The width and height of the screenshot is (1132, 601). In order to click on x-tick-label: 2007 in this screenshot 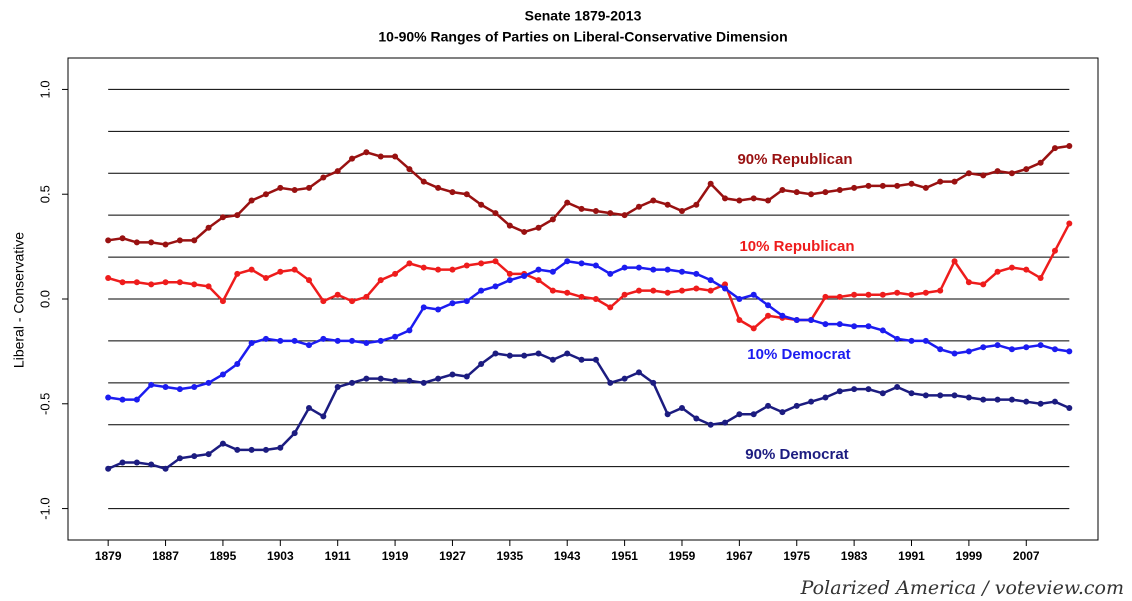, I will do `click(1026, 556)`.